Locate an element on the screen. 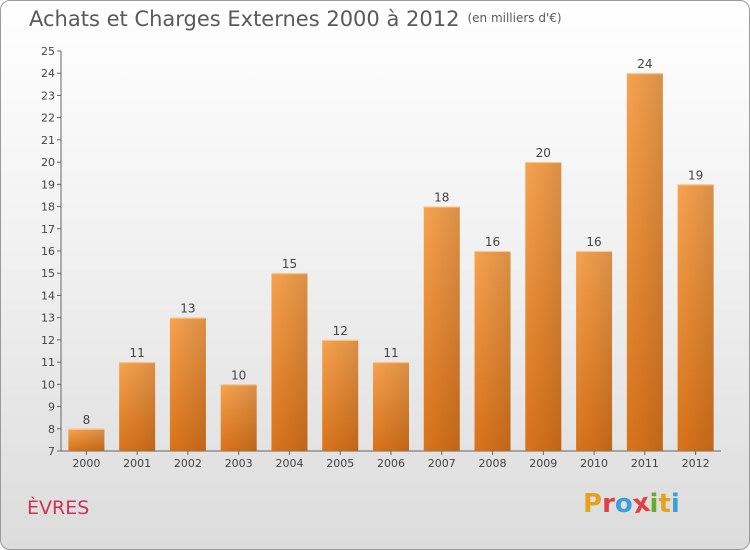 This screenshot has width=750, height=550. x-tick-label: 2009 is located at coordinates (543, 463).